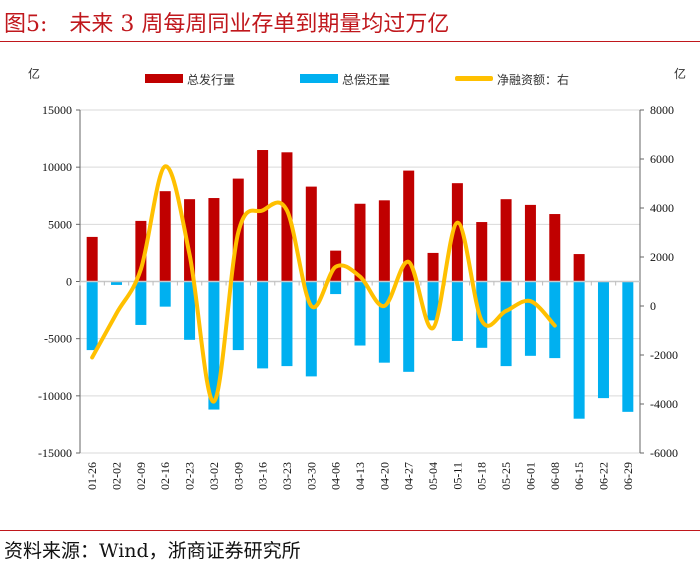 The image size is (700, 564). What do you see at coordinates (336, 476) in the screenshot?
I see `x-tick-label: 04-06` at bounding box center [336, 476].